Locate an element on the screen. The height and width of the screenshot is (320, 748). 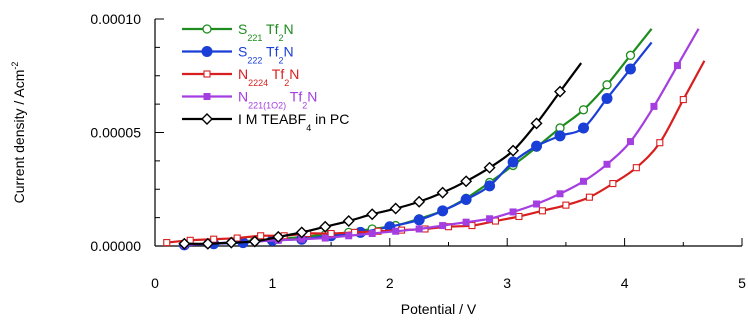
x-tick-label: 1 is located at coordinates (273, 283).